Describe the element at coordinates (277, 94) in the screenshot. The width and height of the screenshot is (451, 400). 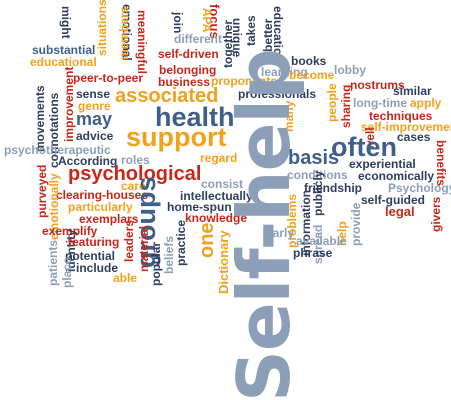
I see `word-professionals: professionals` at that location.